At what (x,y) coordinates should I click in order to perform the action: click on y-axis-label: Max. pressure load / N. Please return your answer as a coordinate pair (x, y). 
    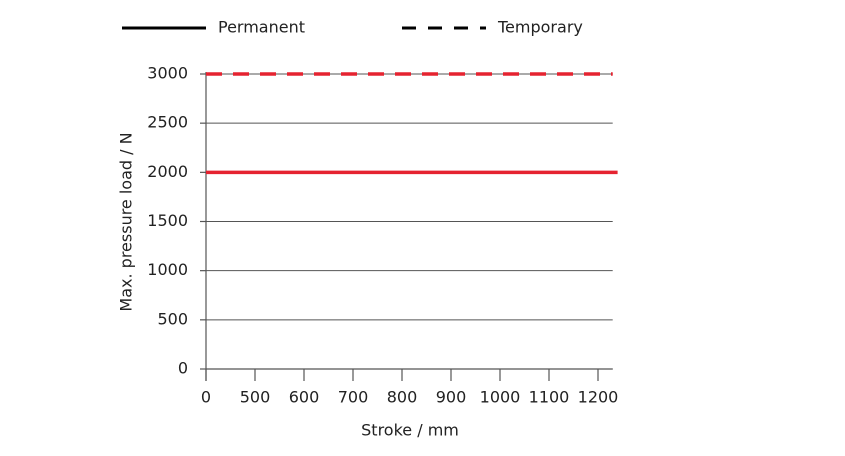
    Looking at the image, I should click on (126, 221).